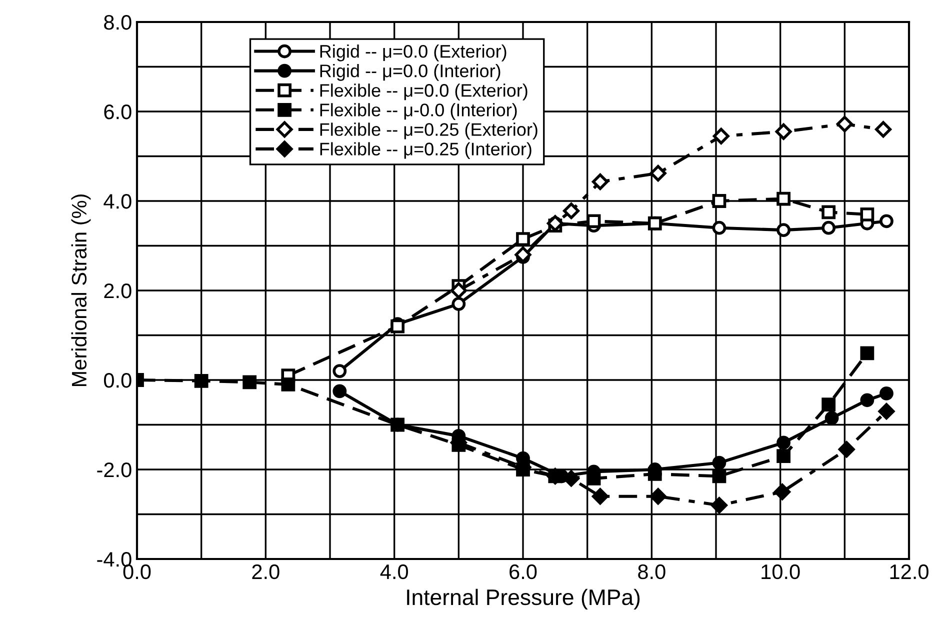 This screenshot has width=946, height=640. I want to click on y-tick-label: 0.0, so click(118, 380).